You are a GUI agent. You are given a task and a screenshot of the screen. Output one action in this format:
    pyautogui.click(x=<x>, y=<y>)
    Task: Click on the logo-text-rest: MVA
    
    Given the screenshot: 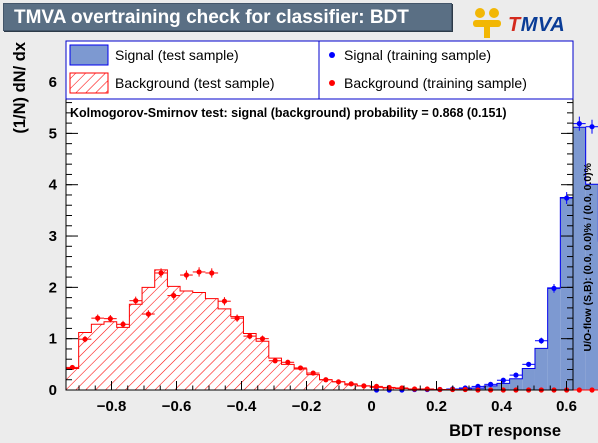 What is the action you would take?
    pyautogui.click(x=543, y=25)
    